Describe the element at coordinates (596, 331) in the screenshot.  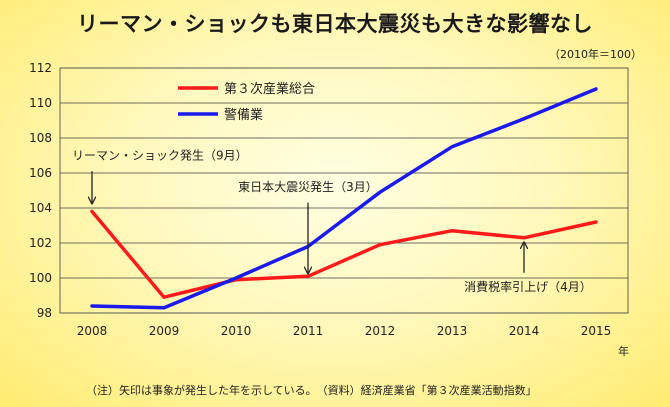
I see `x-tick-label: 2015` at that location.